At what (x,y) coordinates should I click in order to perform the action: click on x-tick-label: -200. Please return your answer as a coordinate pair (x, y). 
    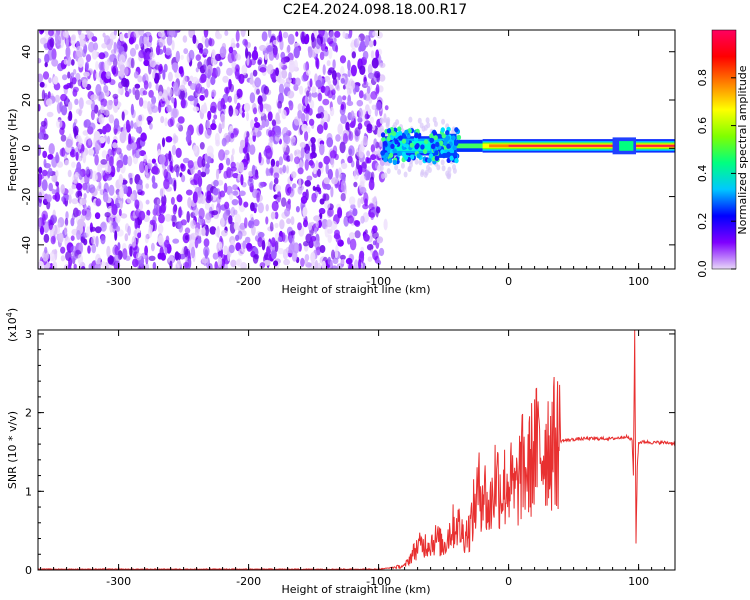
    Looking at the image, I should click on (248, 281).